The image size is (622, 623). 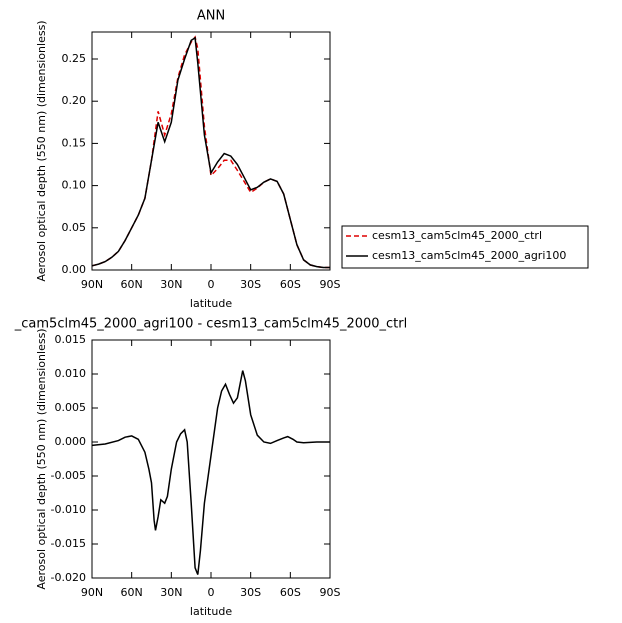 What do you see at coordinates (74, 142) in the screenshot?
I see `y-tick-label: 0.15` at bounding box center [74, 142].